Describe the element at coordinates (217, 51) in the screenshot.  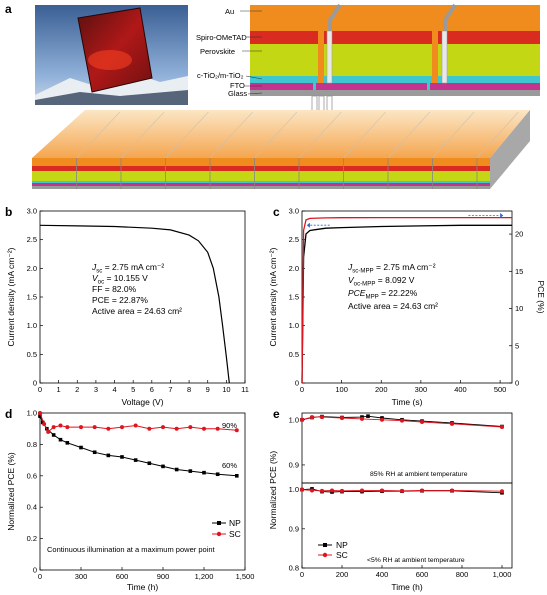
I see `layer-label-perovskite: Perovskite` at that location.